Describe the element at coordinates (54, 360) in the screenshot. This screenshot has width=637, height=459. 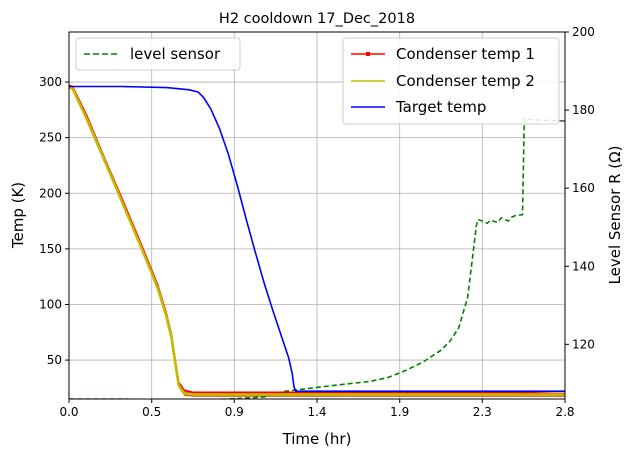
I see `y-tick-label: 50` at that location.